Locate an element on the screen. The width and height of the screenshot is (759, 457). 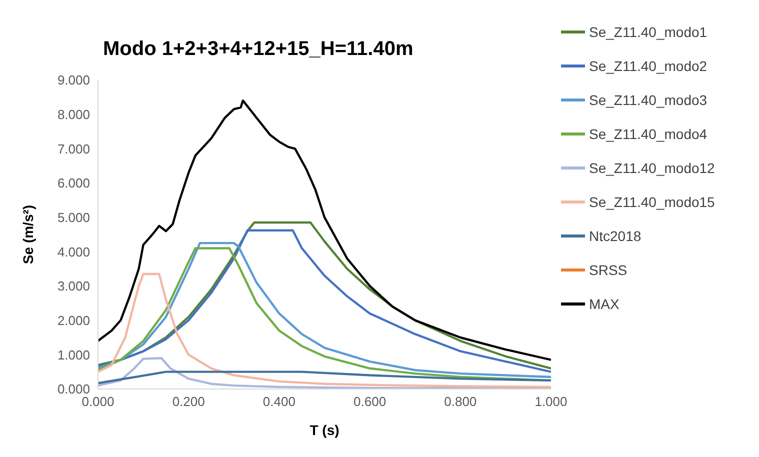
legend-label: Ntc2018 is located at coordinates (615, 236).